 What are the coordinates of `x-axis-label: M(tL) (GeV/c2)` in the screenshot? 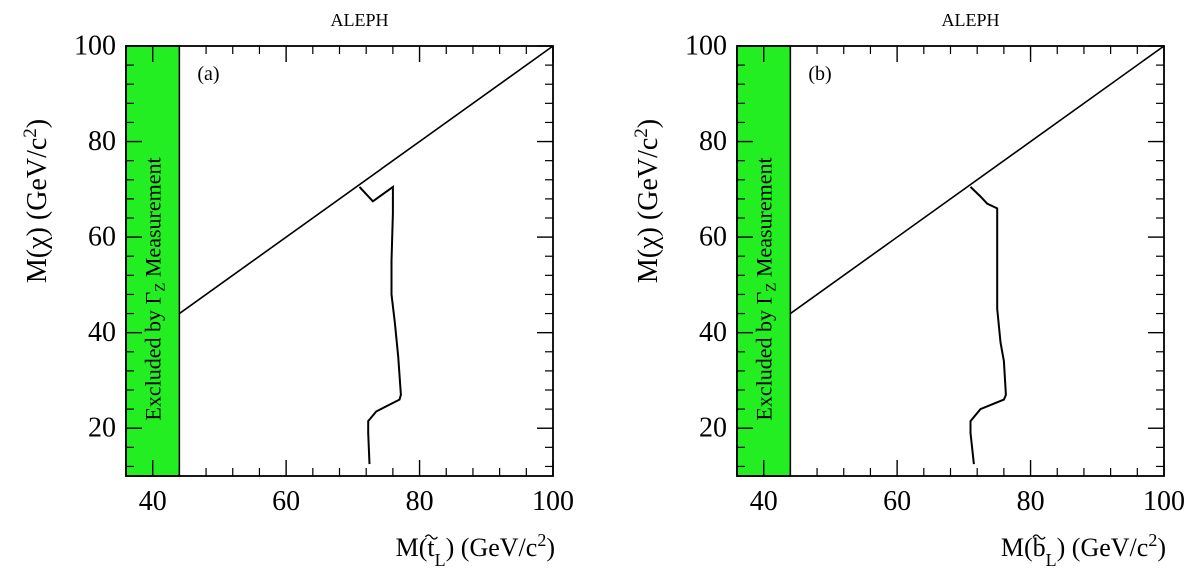 It's located at (475, 550).